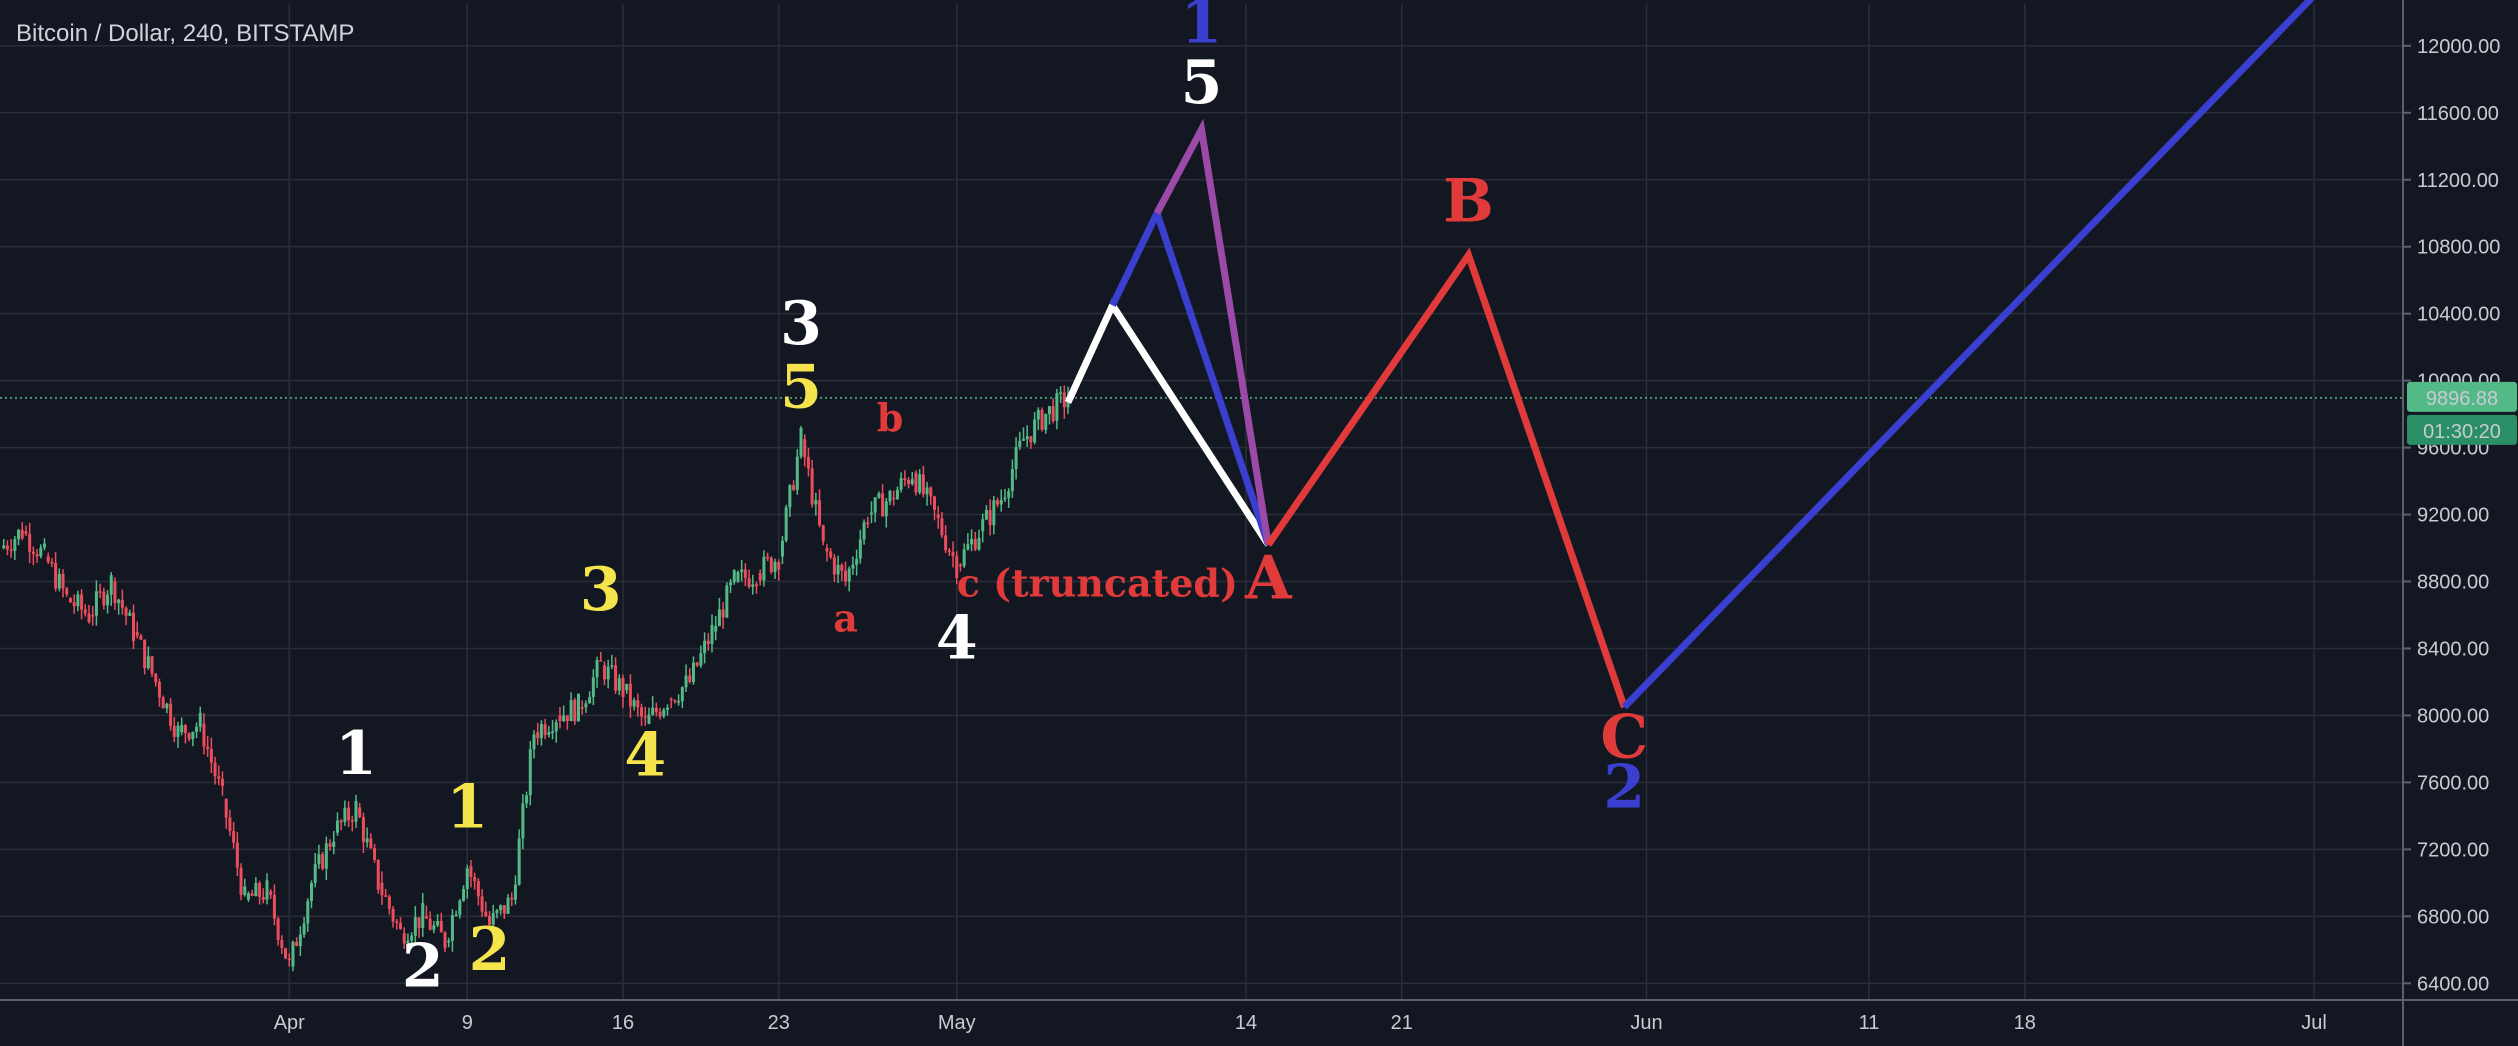 The width and height of the screenshot is (2518, 1046). What do you see at coordinates (2453, 984) in the screenshot?
I see `y-tick-label: 6400.00` at bounding box center [2453, 984].